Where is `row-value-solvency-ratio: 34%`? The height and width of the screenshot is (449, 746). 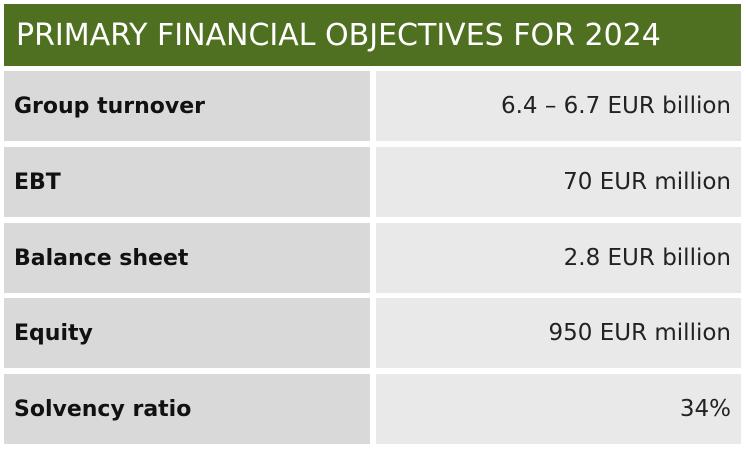 row-value-solvency-ratio: 34% is located at coordinates (558, 409).